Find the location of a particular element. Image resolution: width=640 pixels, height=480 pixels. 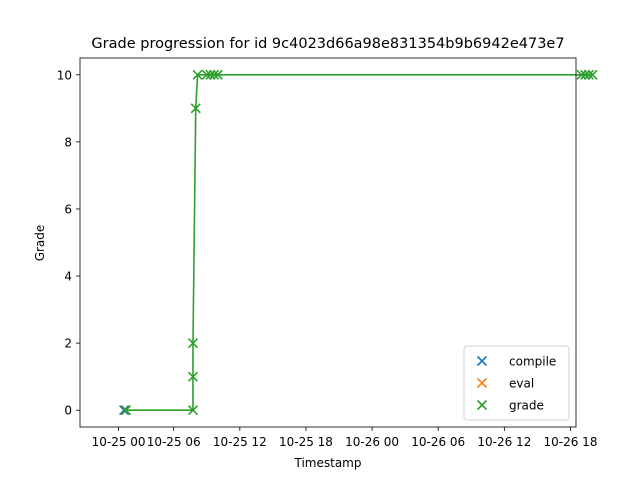

legend: compile eval grade is located at coordinates (516, 383).